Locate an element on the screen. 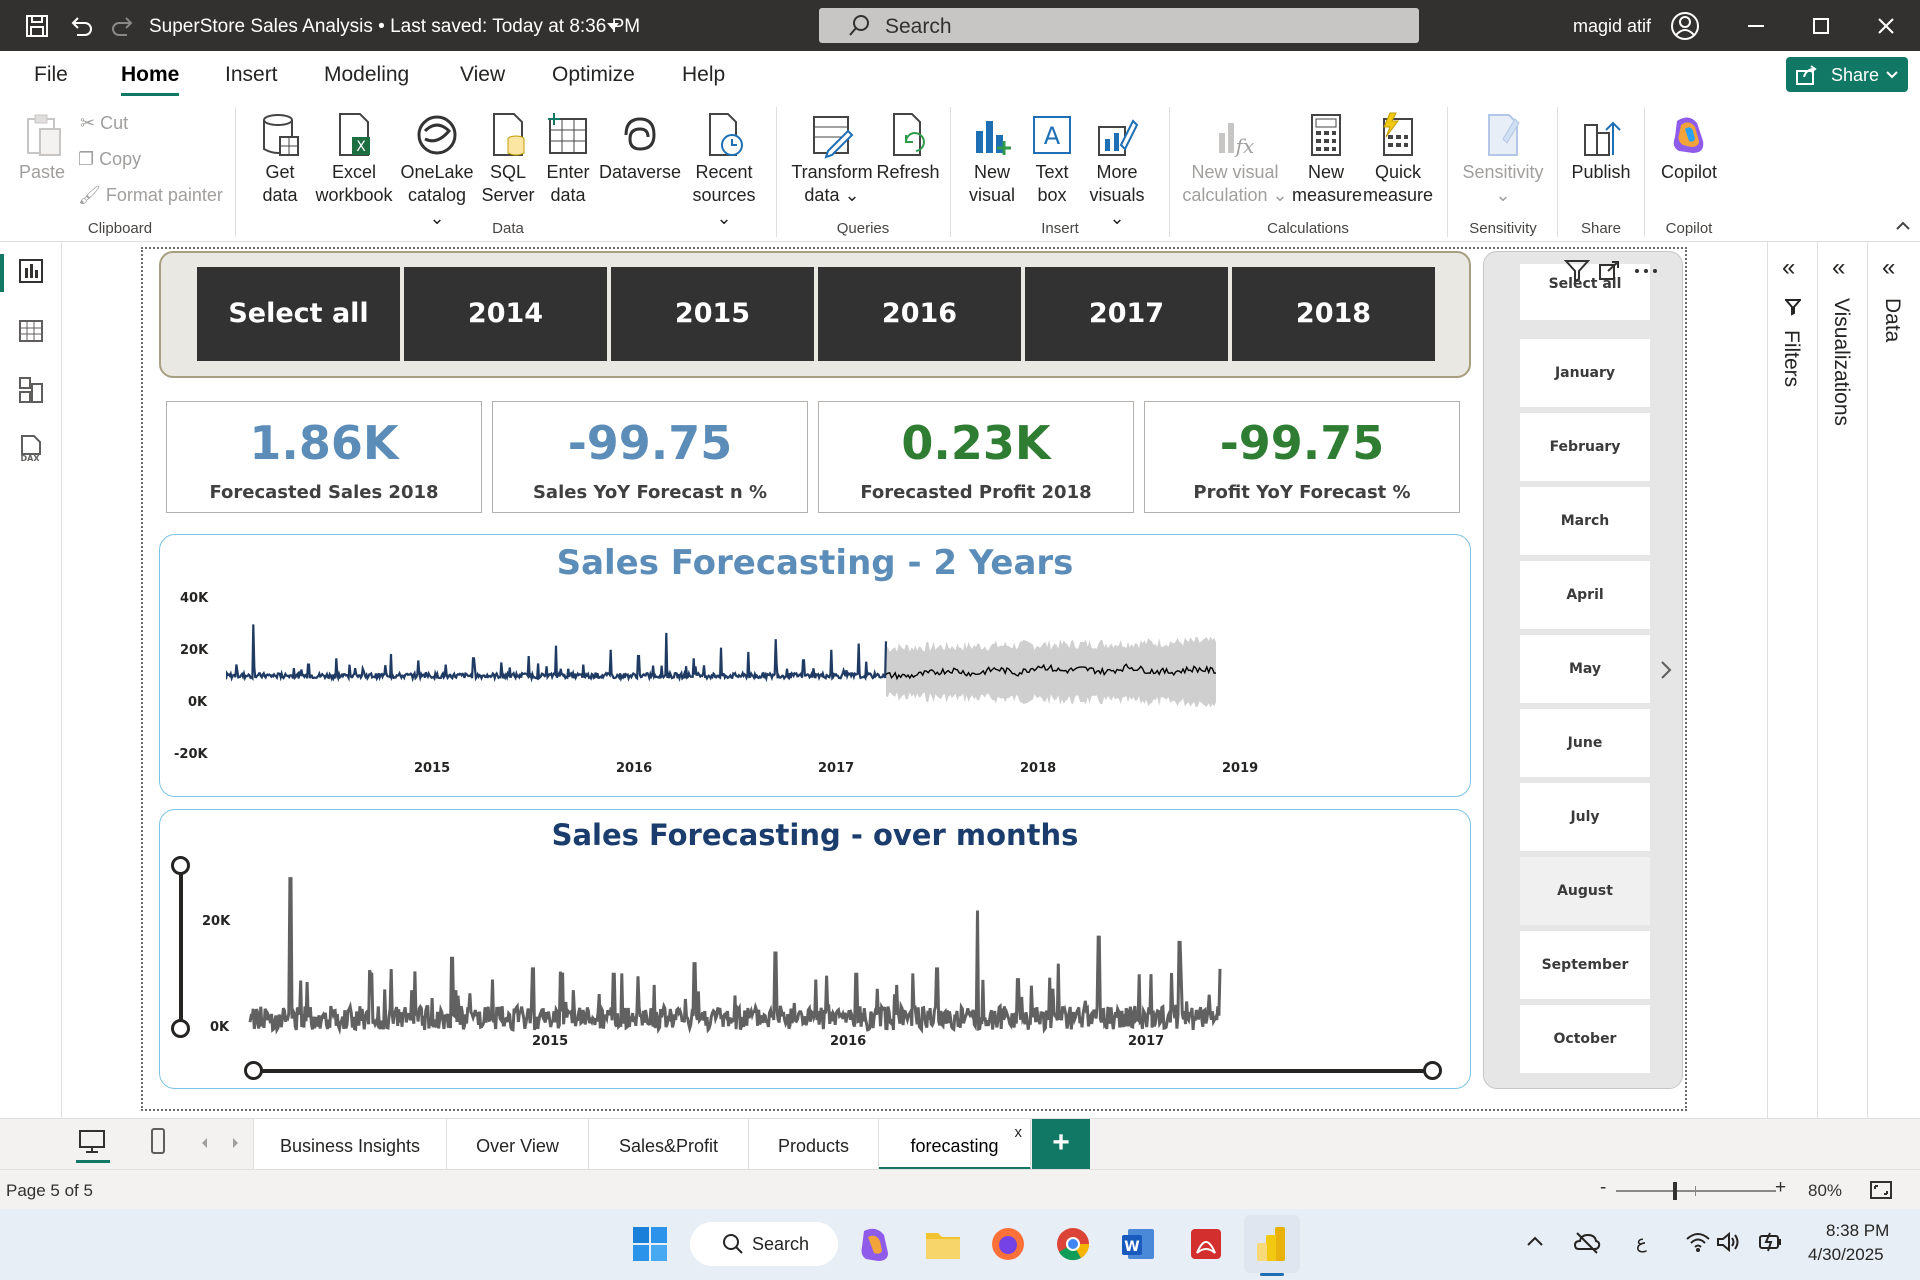  maximize-icon is located at coordinates (1821, 26).